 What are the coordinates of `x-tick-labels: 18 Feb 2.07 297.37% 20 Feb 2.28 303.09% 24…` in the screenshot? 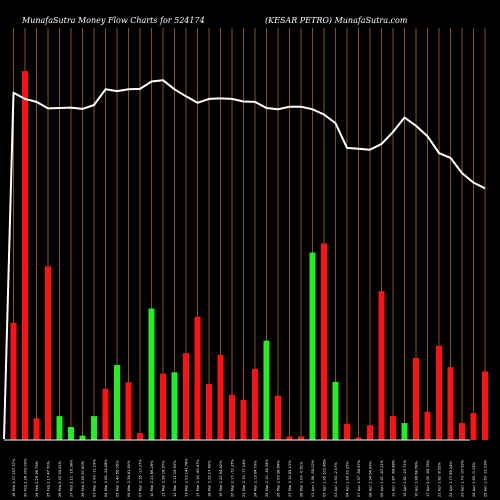 It's located at (250, 477).